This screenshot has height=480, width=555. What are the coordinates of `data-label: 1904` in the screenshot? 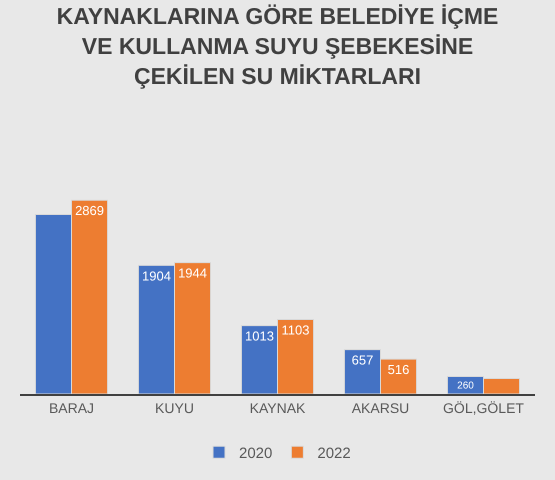 It's located at (156, 276).